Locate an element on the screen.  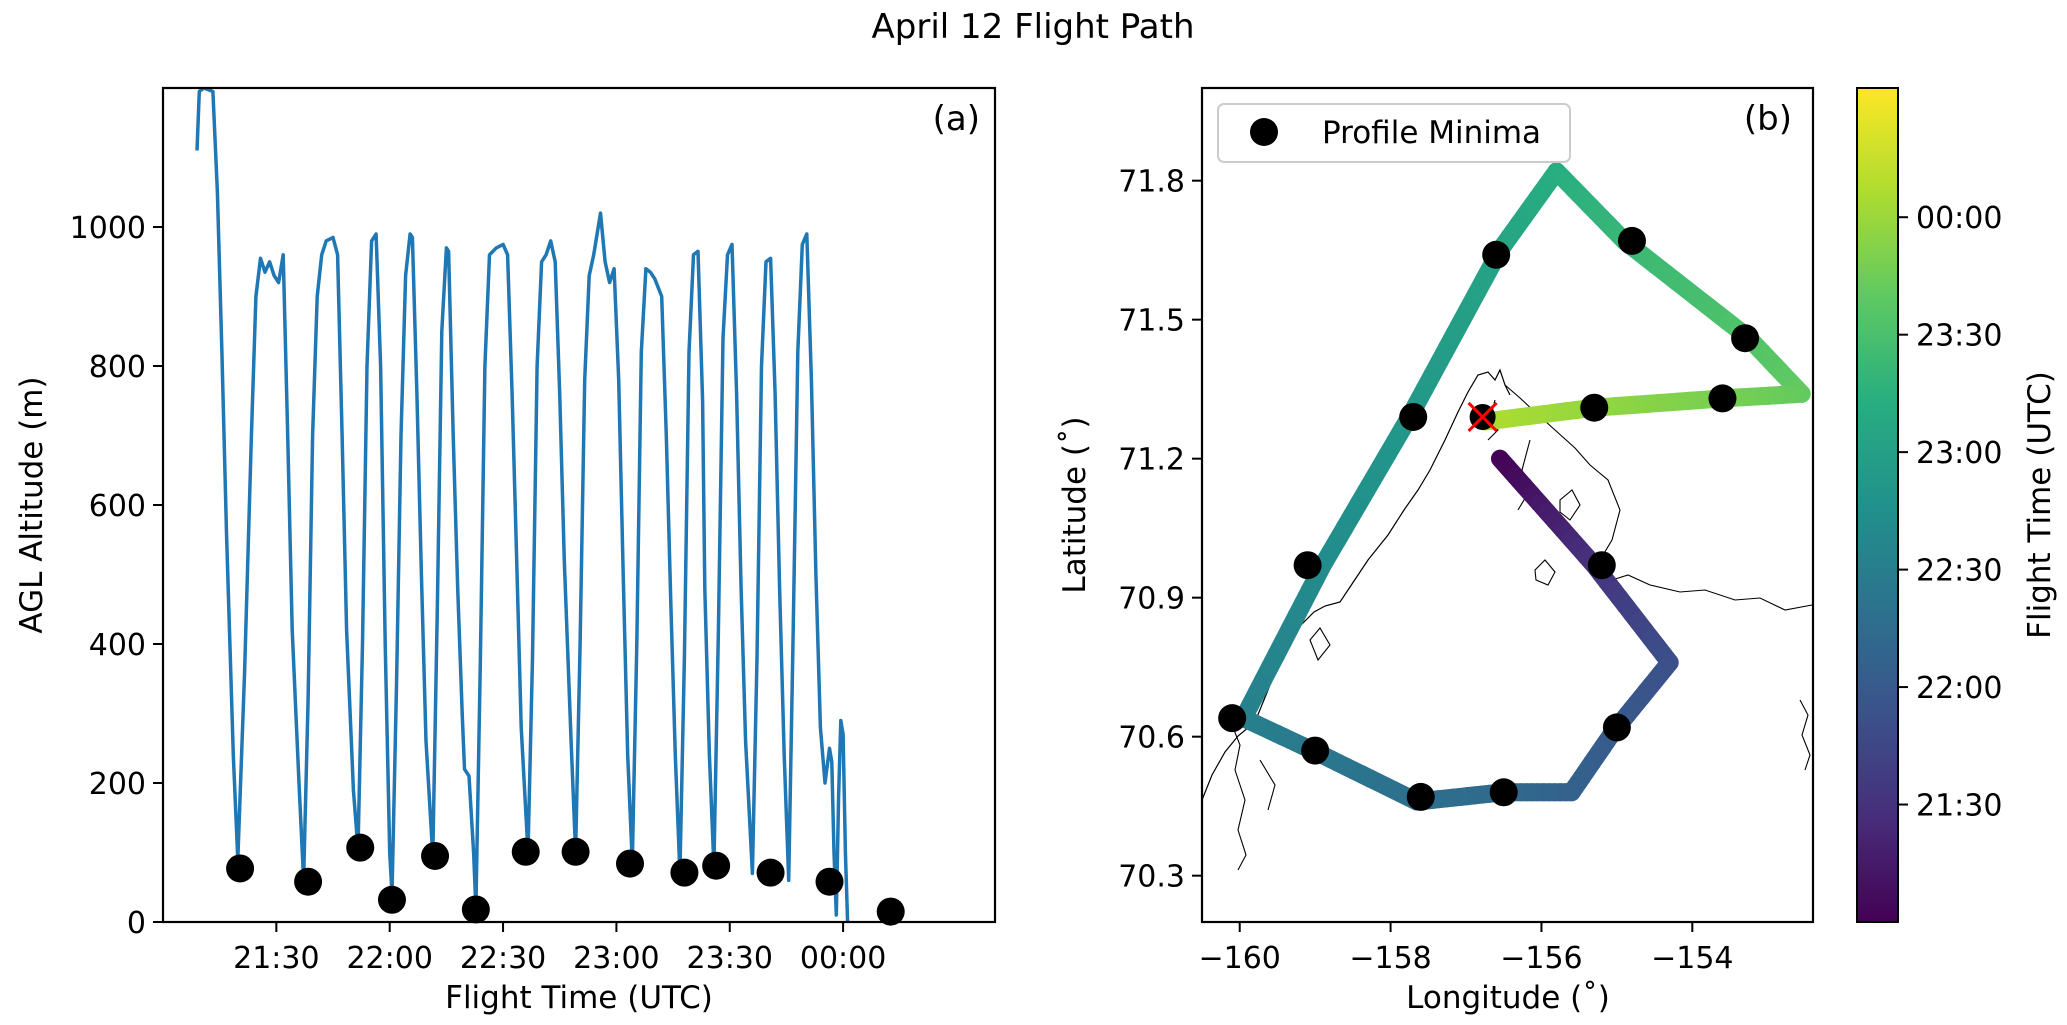
x-tick-label: 23:00 is located at coordinates (616, 958).